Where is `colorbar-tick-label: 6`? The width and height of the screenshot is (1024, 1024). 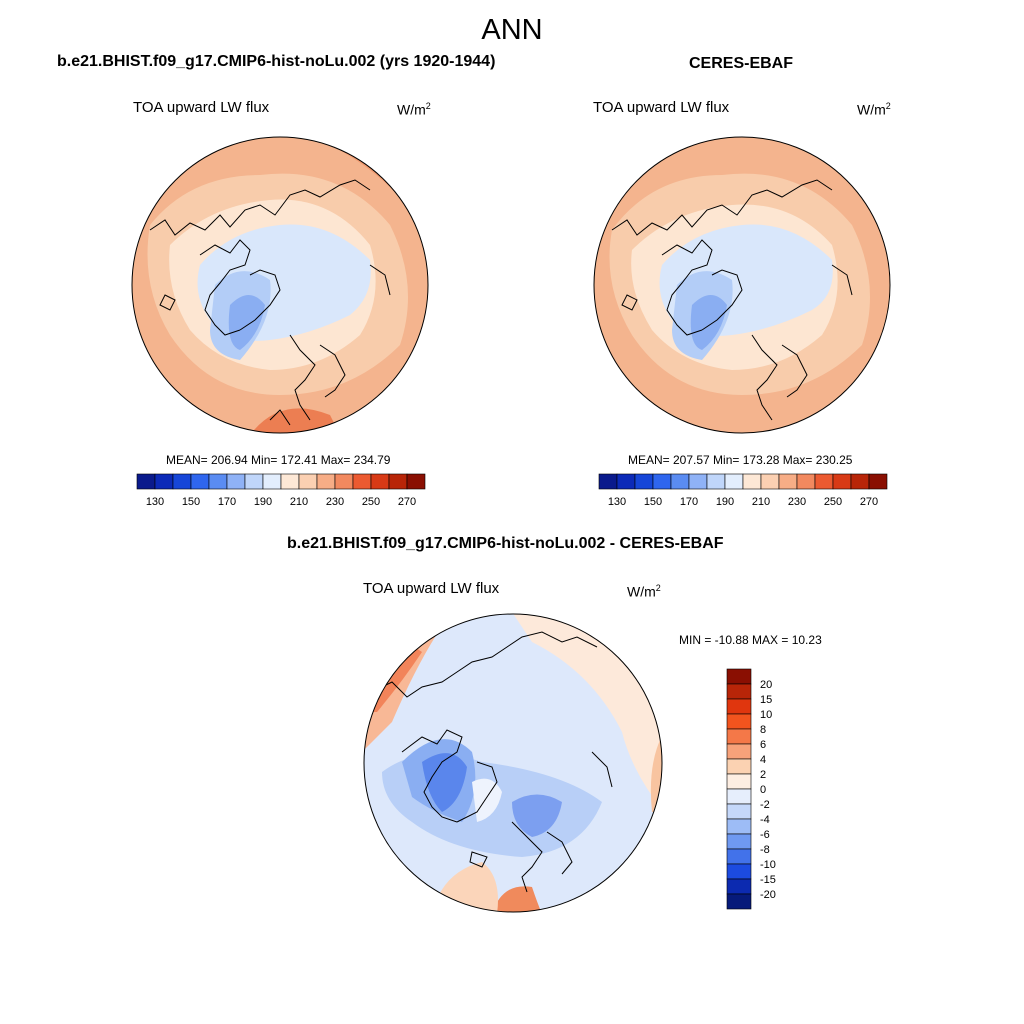 colorbar-tick-label: 6 is located at coordinates (763, 745).